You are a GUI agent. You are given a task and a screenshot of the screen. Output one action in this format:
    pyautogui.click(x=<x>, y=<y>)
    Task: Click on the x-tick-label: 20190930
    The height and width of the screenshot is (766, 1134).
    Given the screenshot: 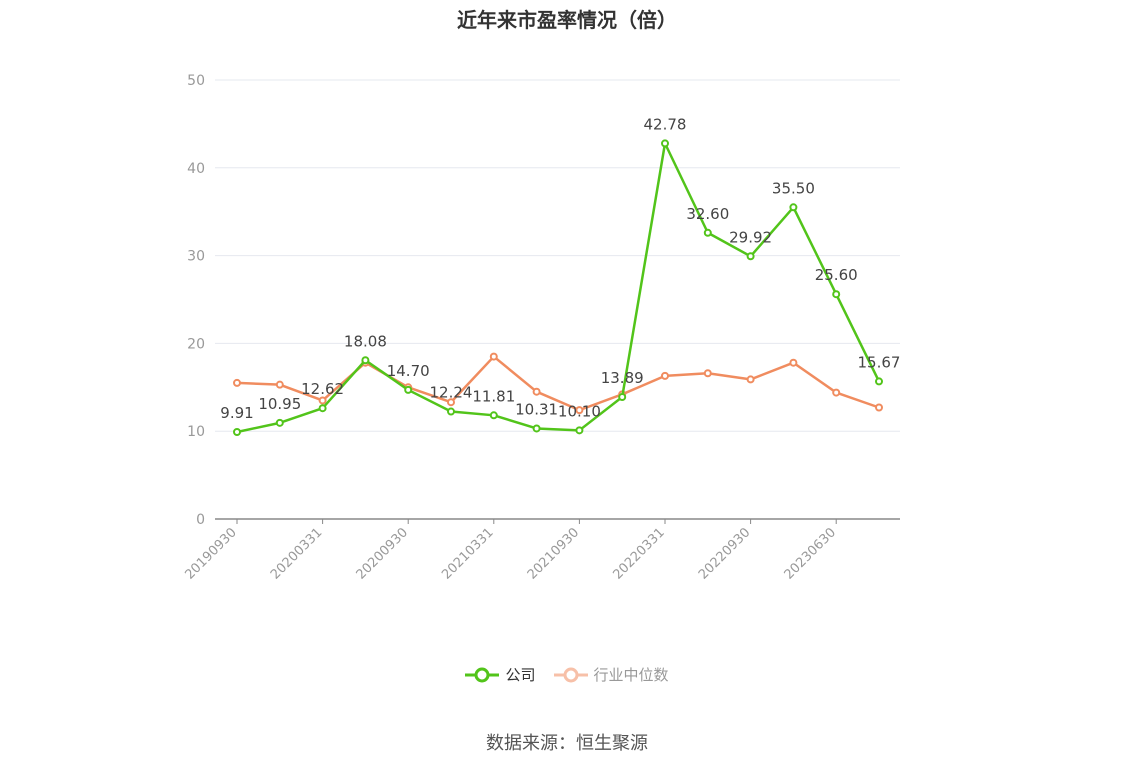 What is the action you would take?
    pyautogui.click(x=210, y=553)
    